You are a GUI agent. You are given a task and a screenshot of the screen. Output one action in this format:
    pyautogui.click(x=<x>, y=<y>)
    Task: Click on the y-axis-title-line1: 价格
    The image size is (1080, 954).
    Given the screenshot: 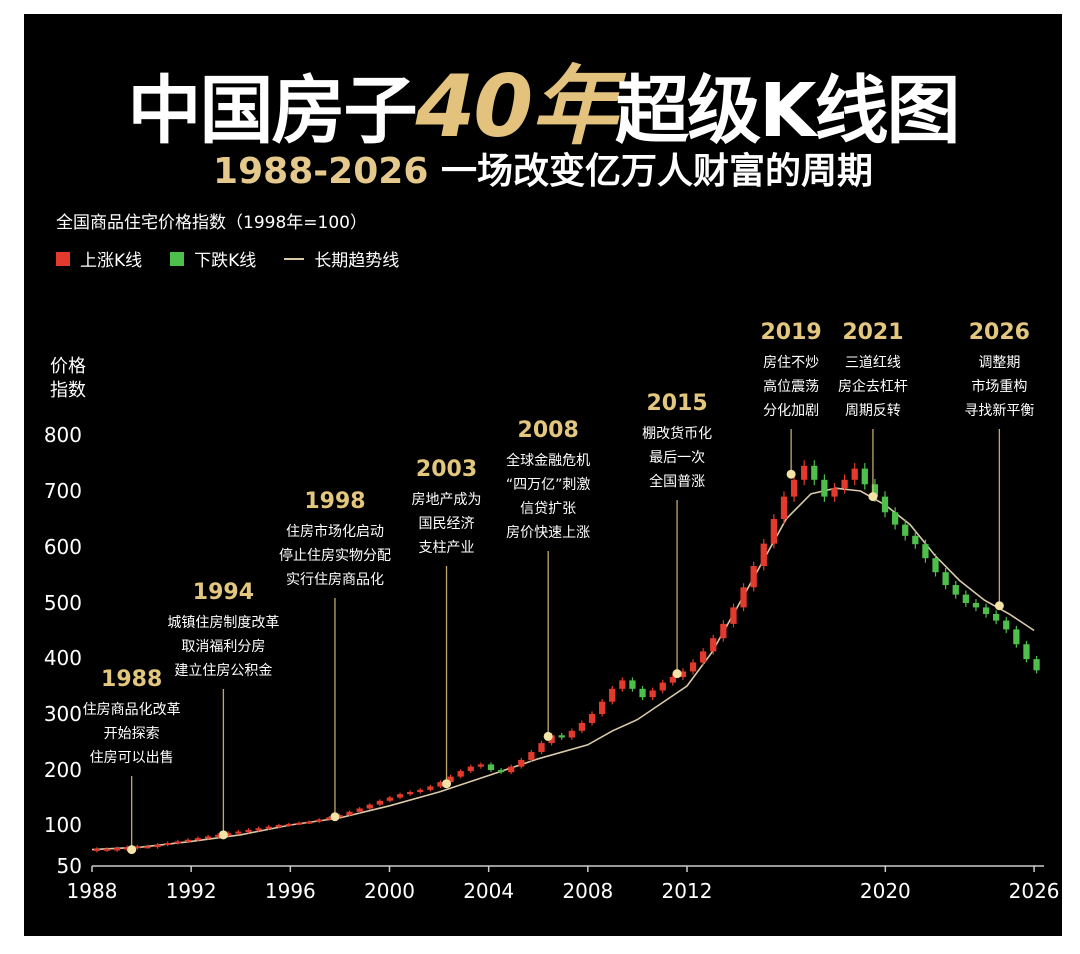 What is the action you would take?
    pyautogui.click(x=68, y=366)
    